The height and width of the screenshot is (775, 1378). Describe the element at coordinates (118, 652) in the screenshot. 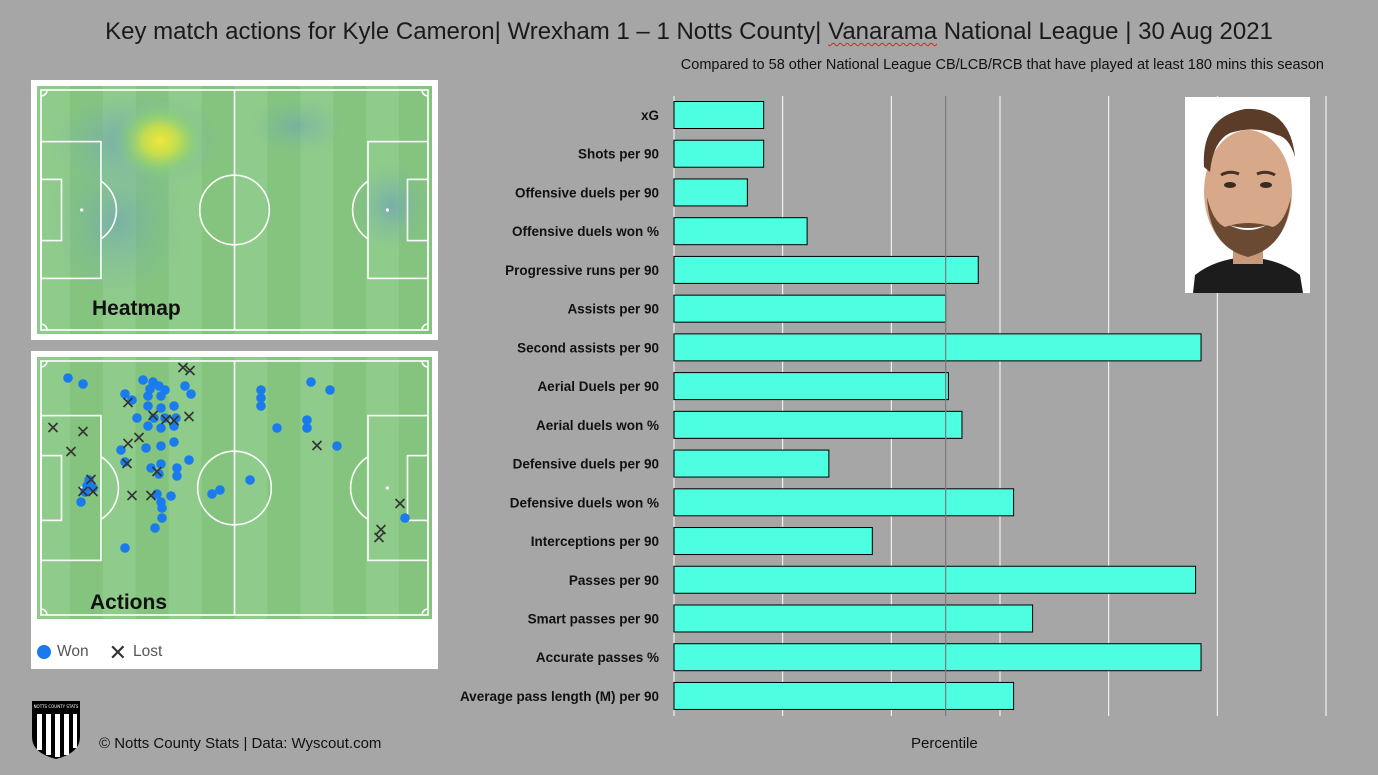

I see `lost-legend-marker: ✕` at that location.